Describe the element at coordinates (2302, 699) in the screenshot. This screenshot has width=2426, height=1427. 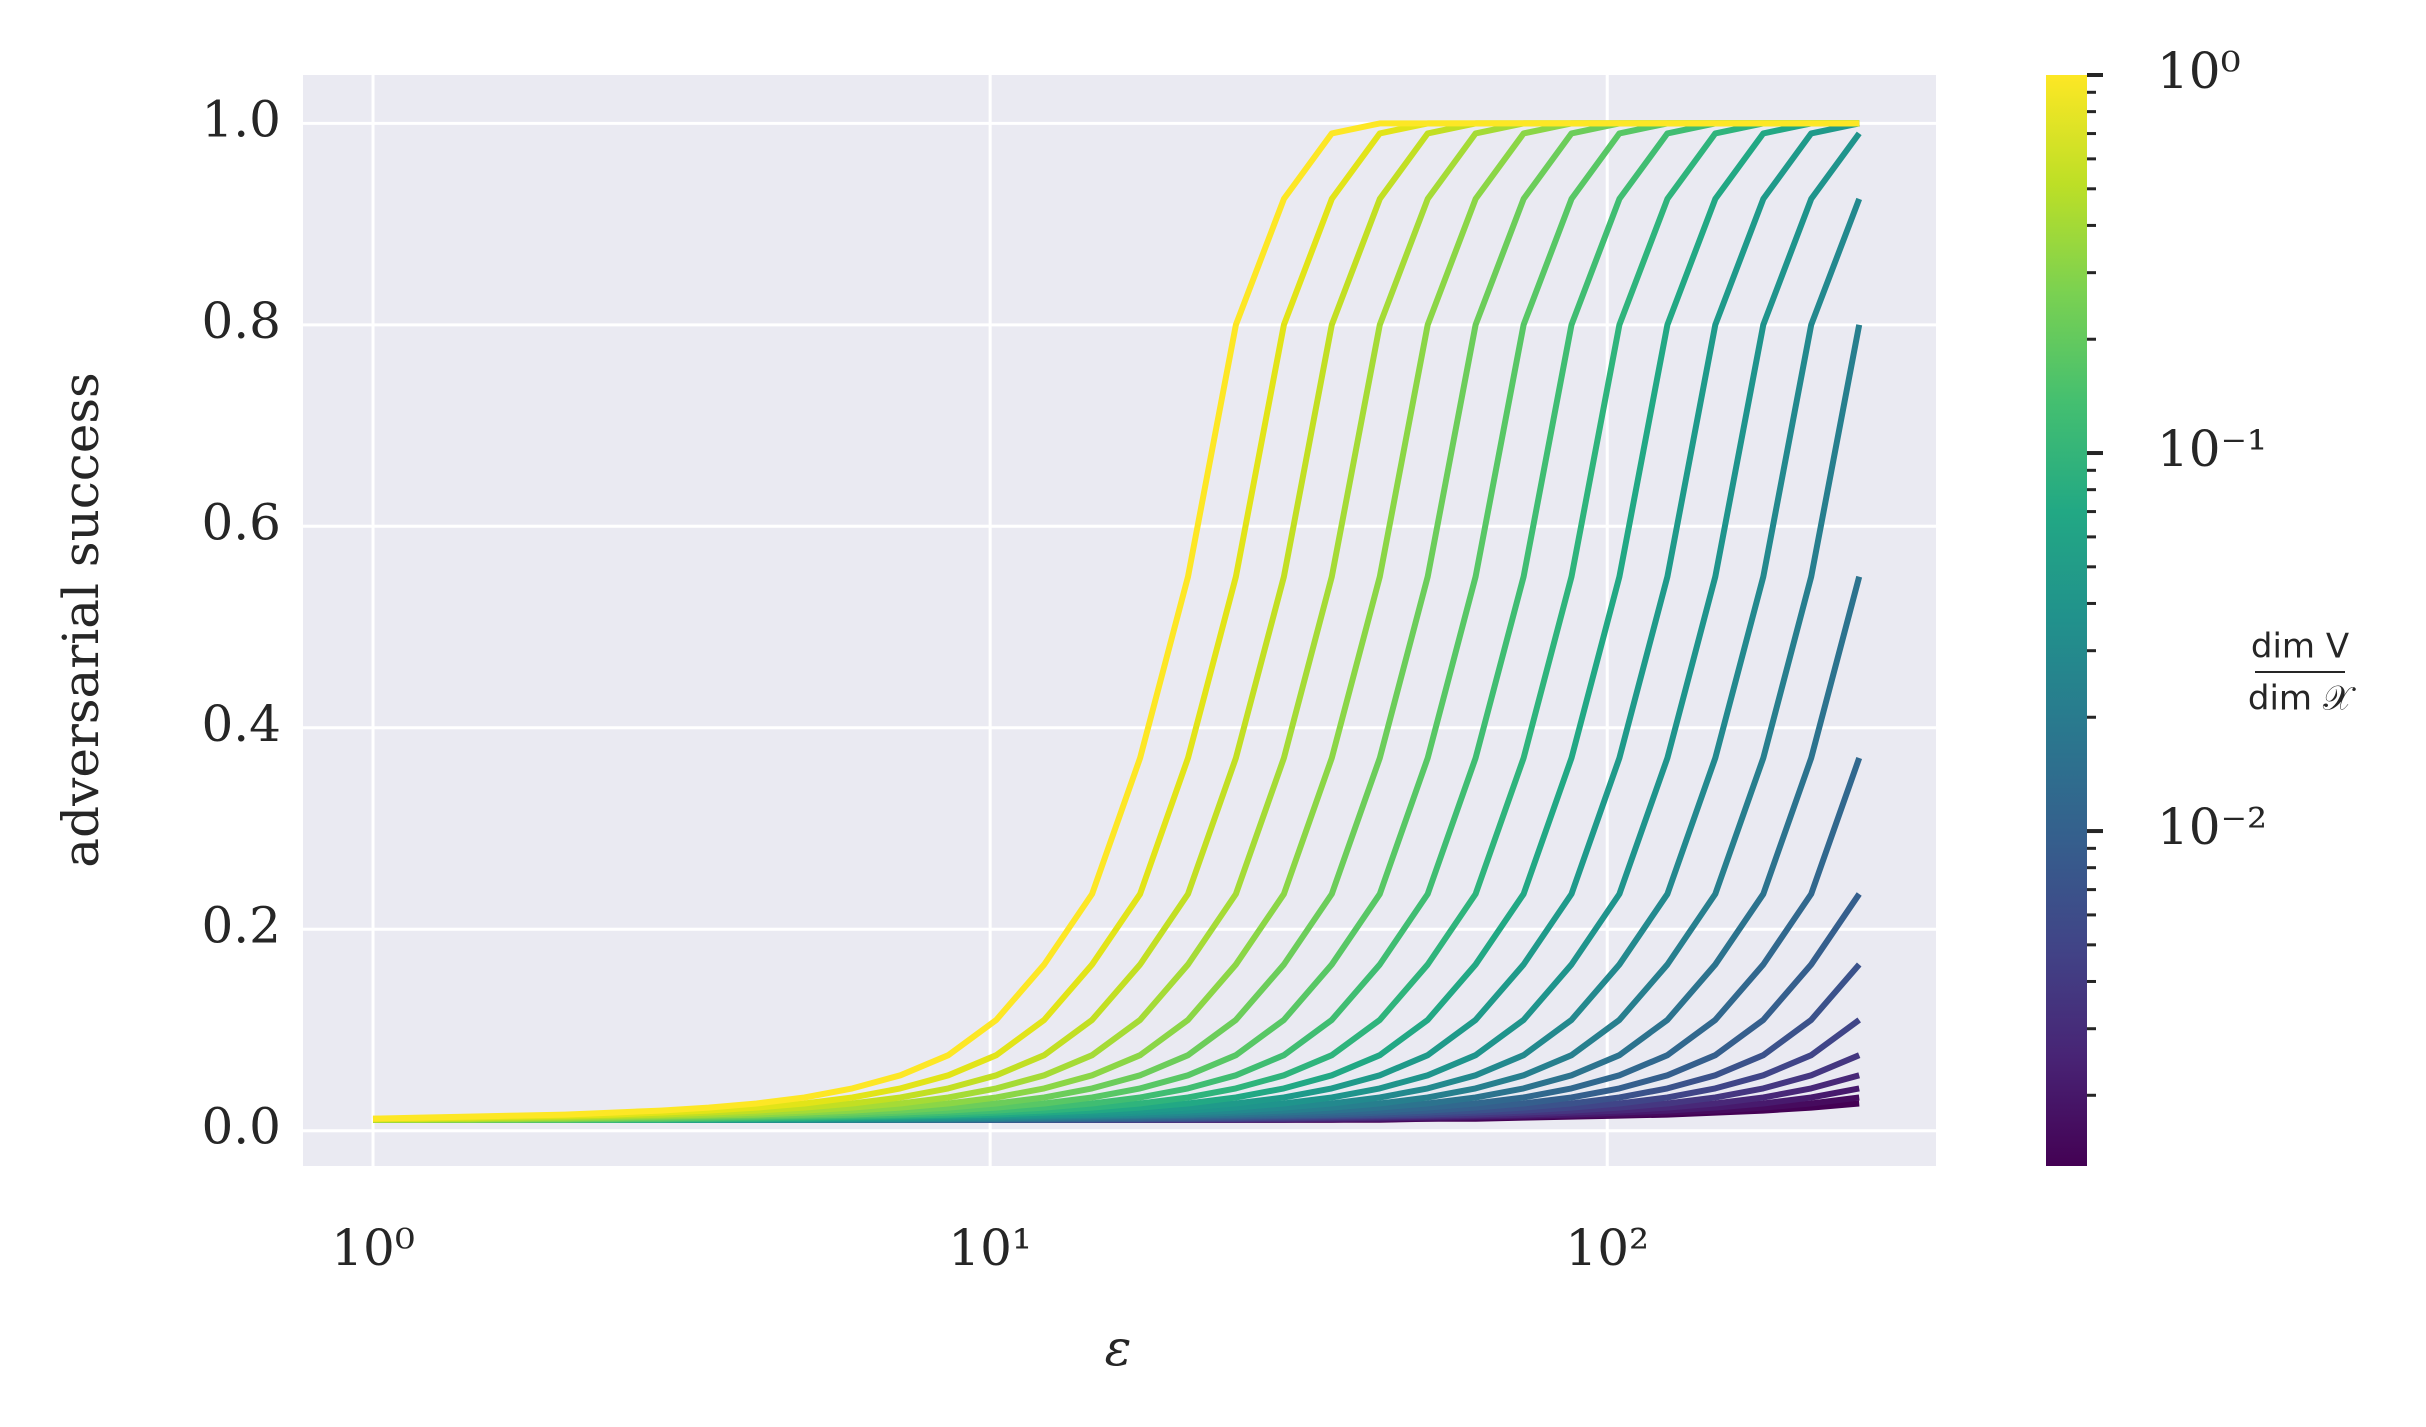
I see `colorbar-label-denominator: dim 𝒳` at that location.